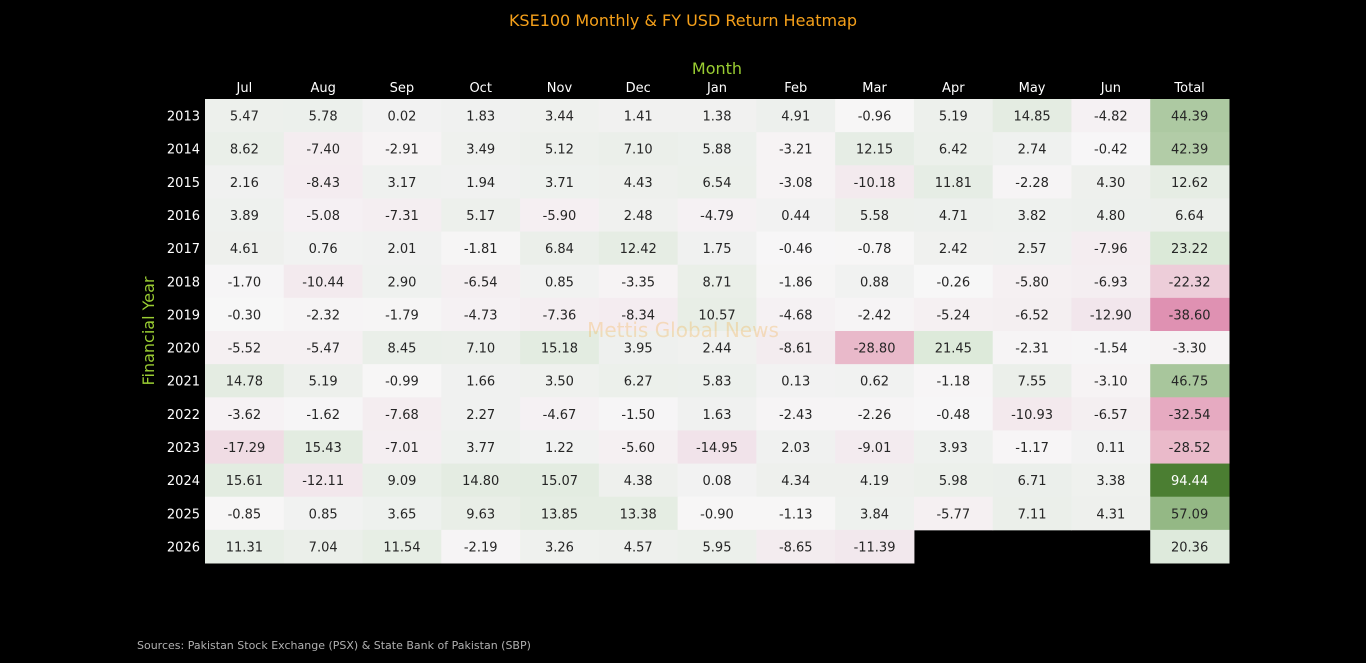 Image resolution: width=1366 pixels, height=663 pixels. I want to click on cell-value-label: -2.19, so click(481, 547).